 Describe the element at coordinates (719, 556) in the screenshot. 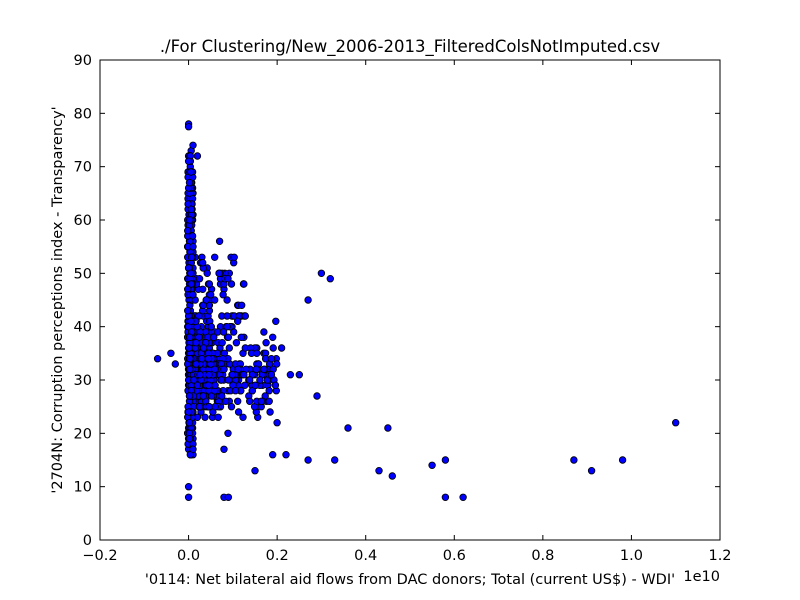

I see `x-tick-label: 1.2` at that location.